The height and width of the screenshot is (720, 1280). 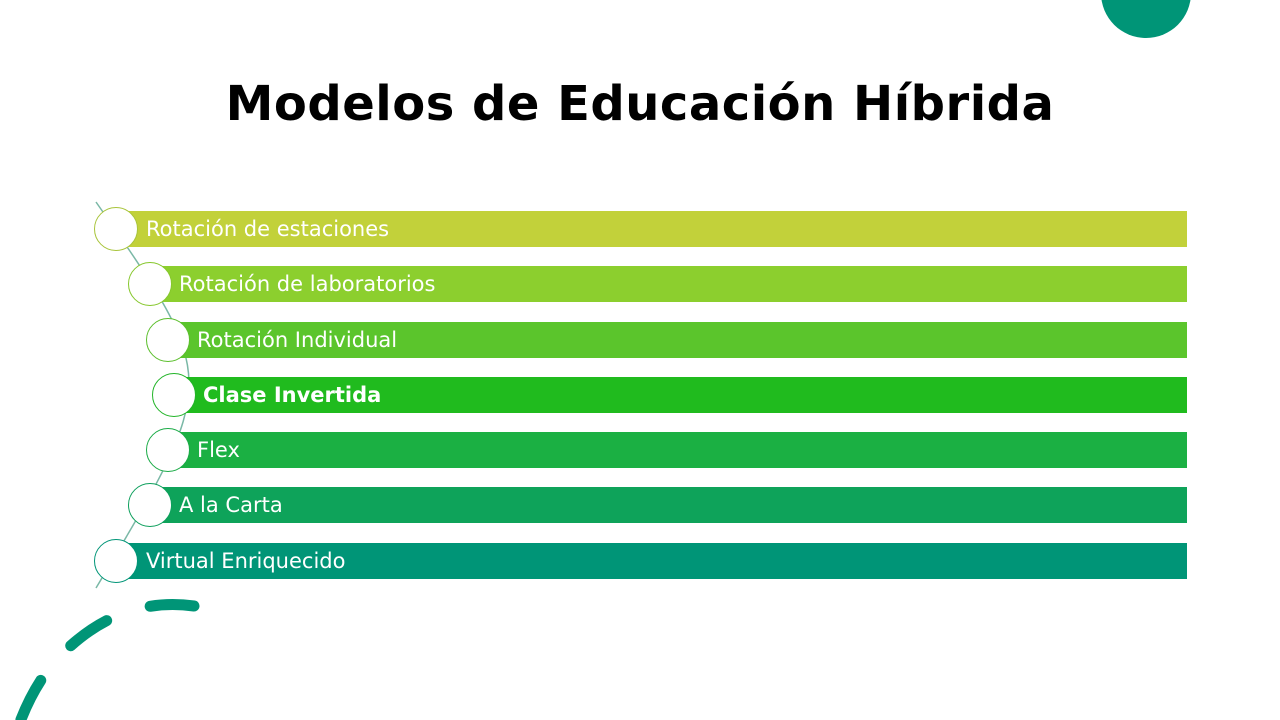 What do you see at coordinates (246, 561) in the screenshot?
I see `list-item-label: Virtual Enriquecido` at bounding box center [246, 561].